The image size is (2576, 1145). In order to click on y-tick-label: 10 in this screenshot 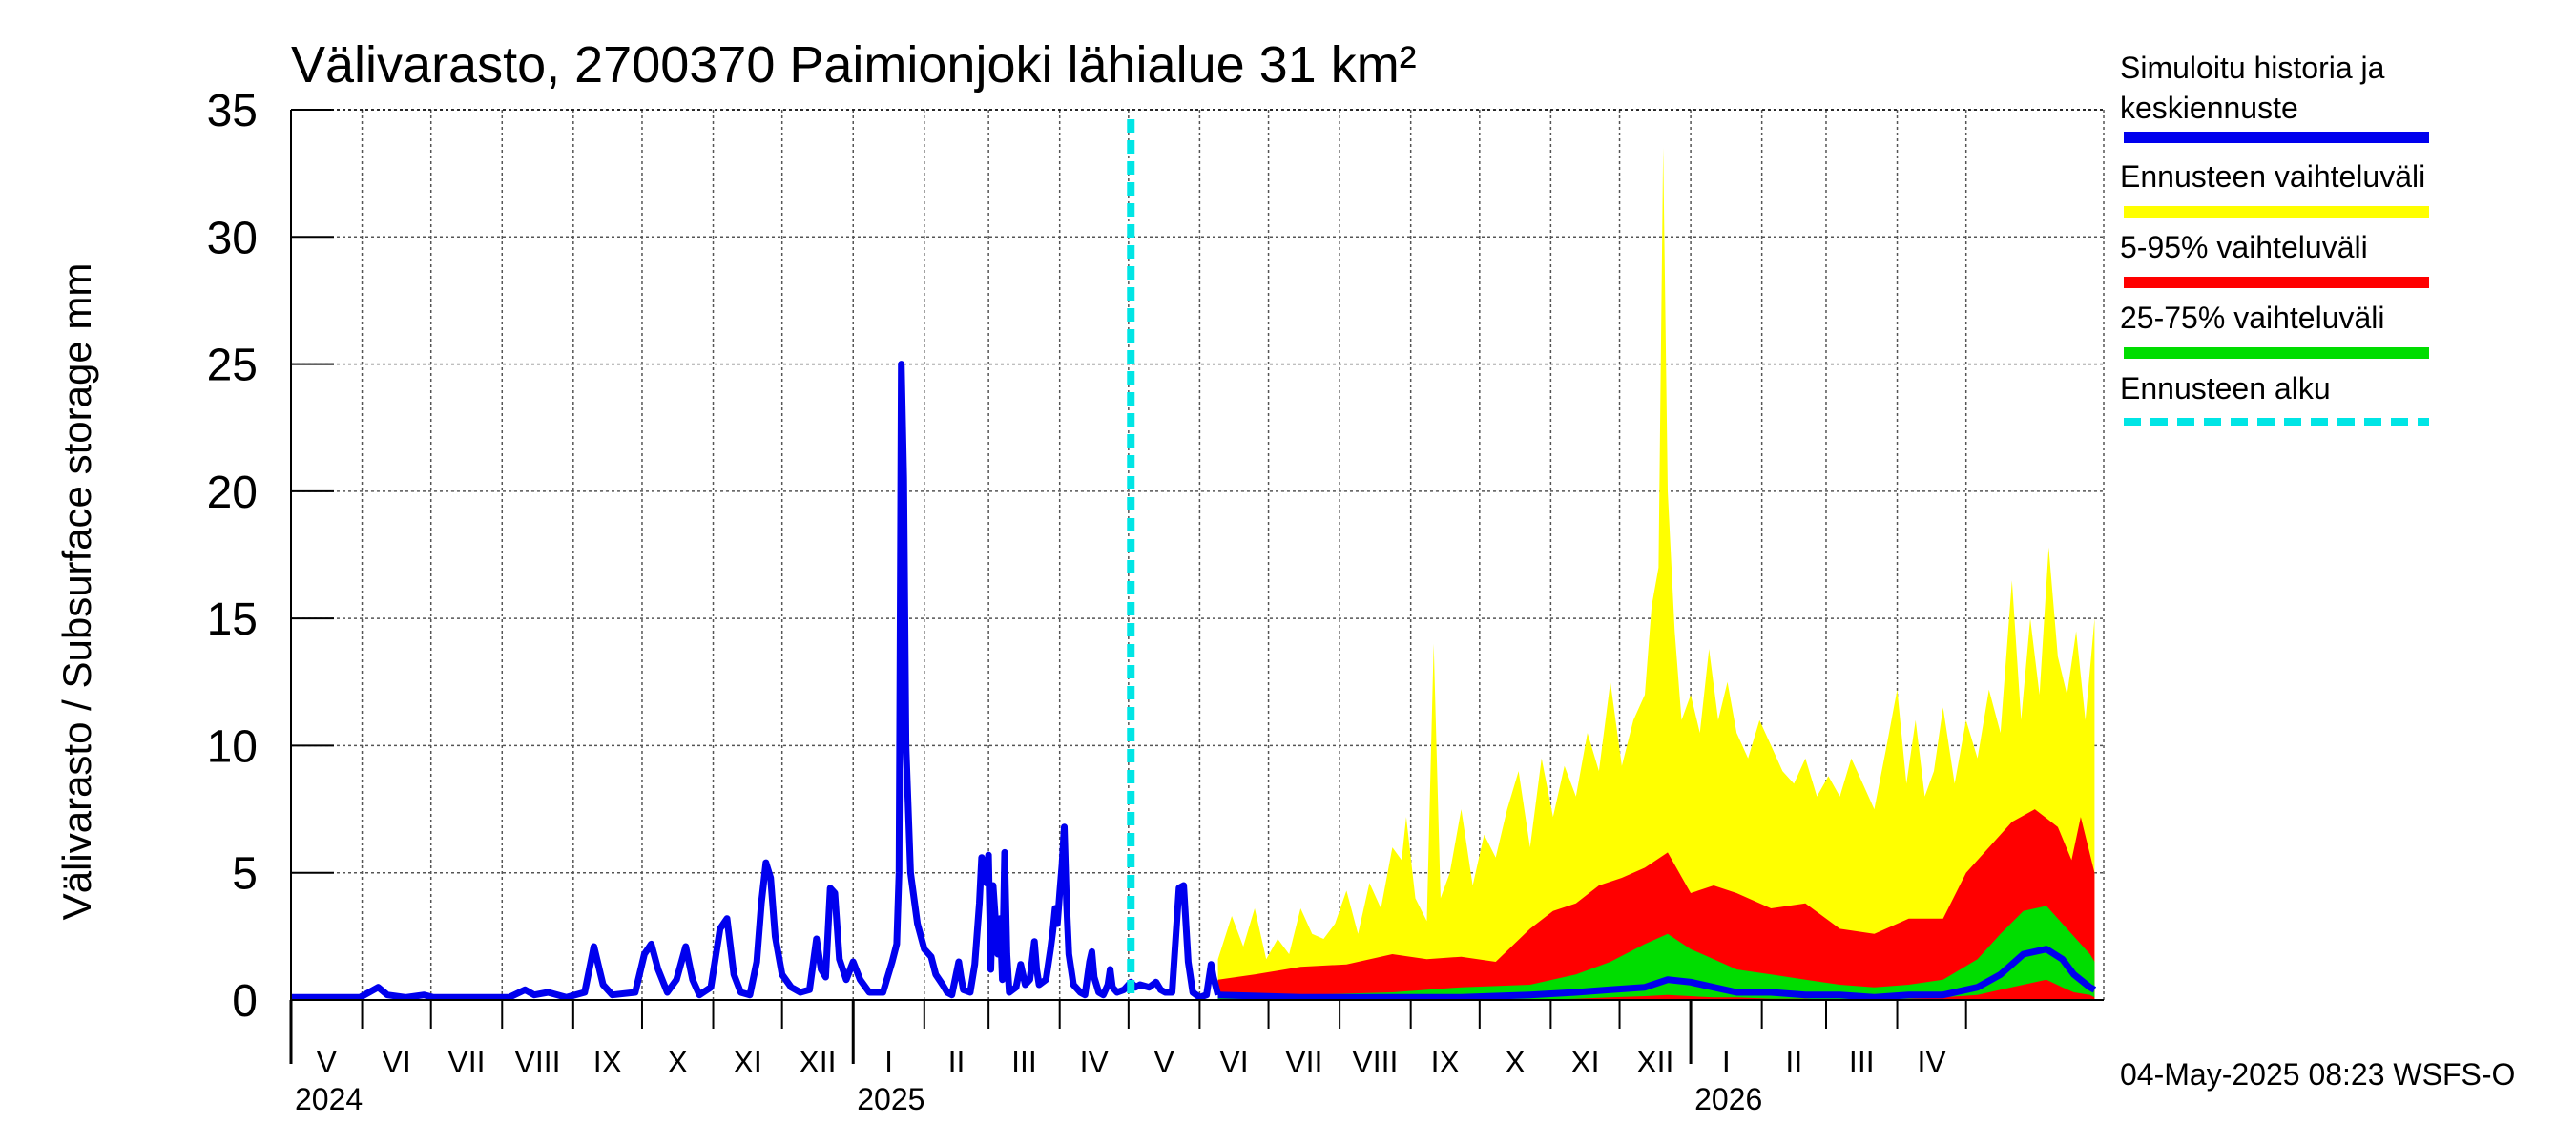, I will do `click(232, 747)`.